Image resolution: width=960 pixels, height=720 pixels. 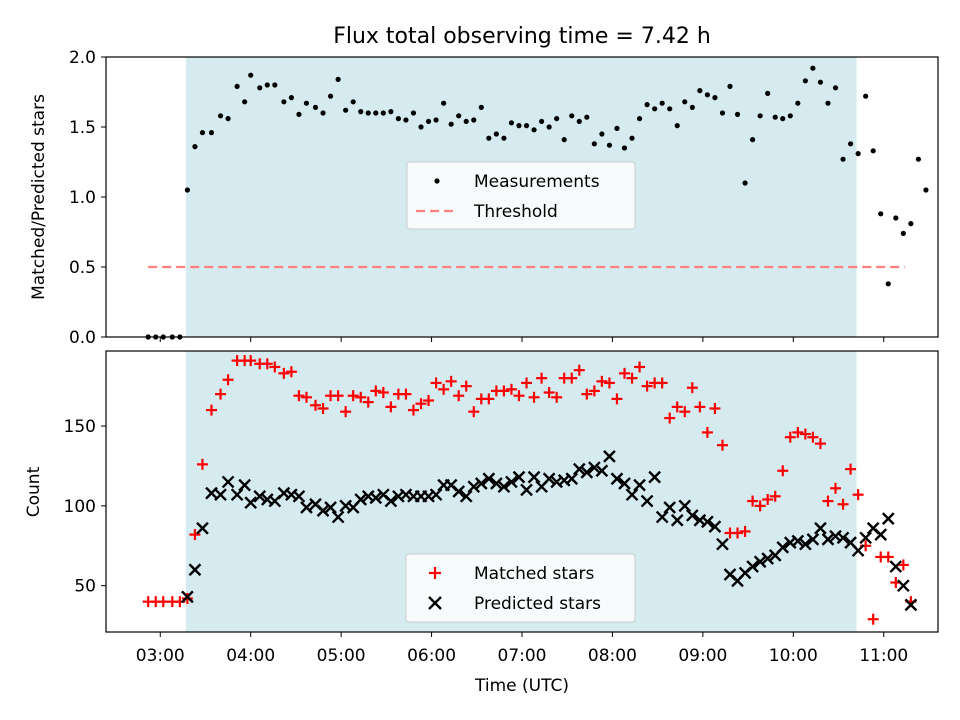 I want to click on bottom-y-tick-label: 50, so click(x=85, y=587).